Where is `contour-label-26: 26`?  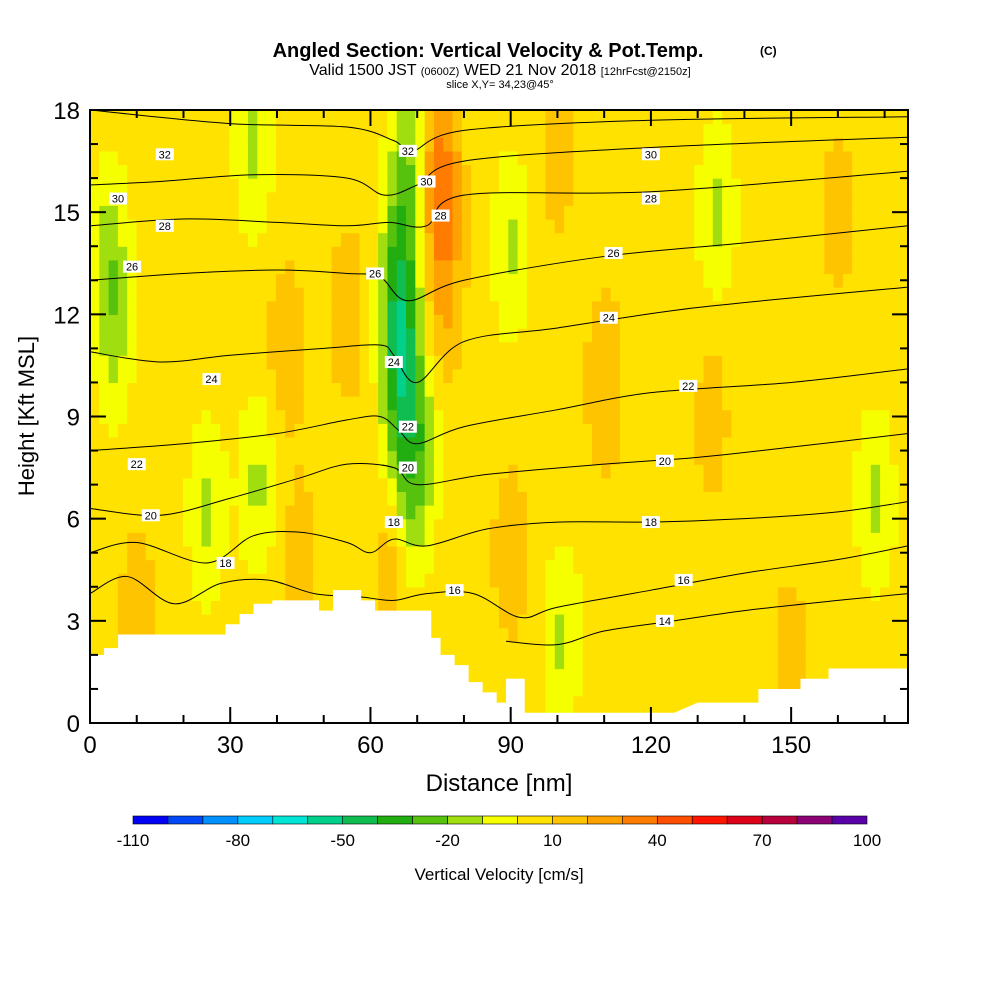
contour-label-26: 26 is located at coordinates (375, 273).